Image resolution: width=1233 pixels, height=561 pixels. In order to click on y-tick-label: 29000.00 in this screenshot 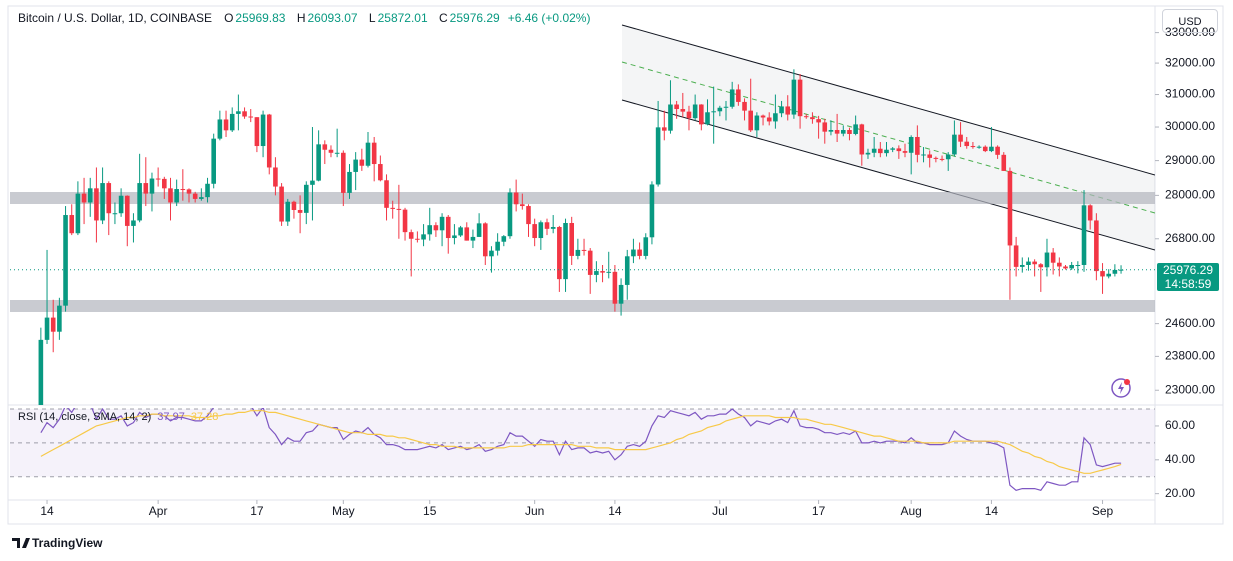, I will do `click(1190, 160)`.